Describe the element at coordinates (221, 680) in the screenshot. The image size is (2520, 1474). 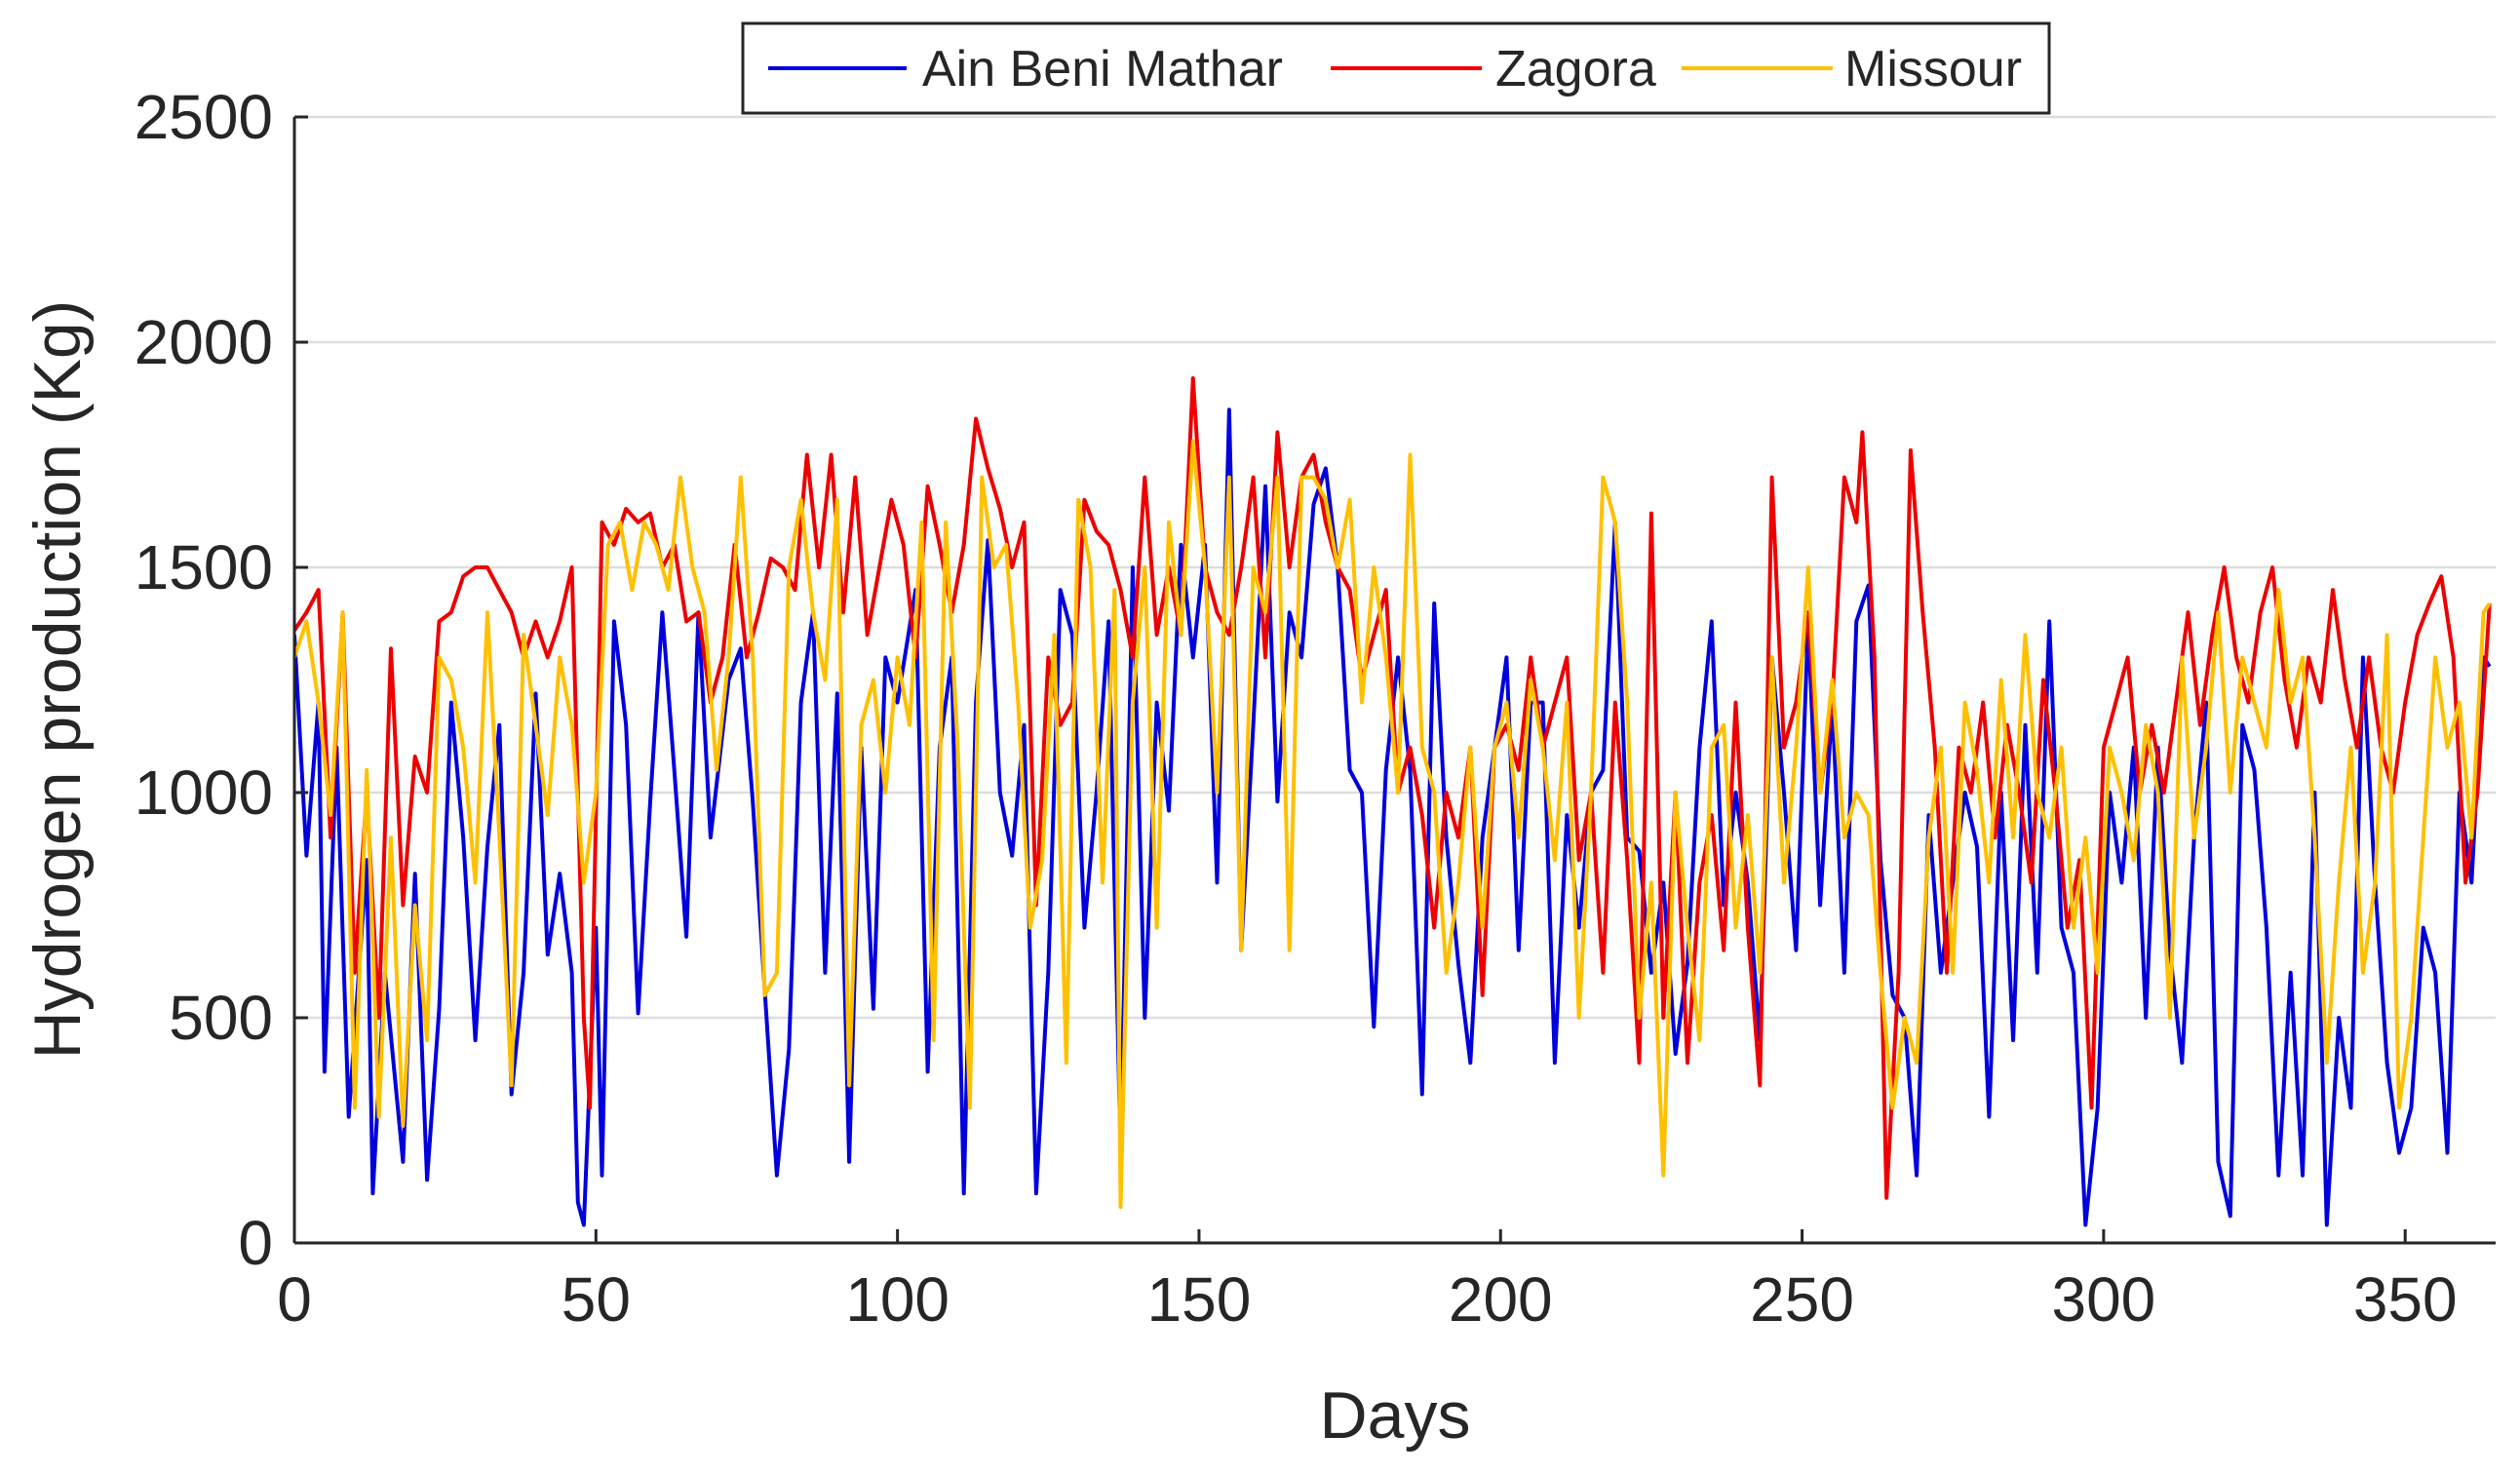
I see `y-ticks: 0 500 1000 1500 2000 2500` at that location.